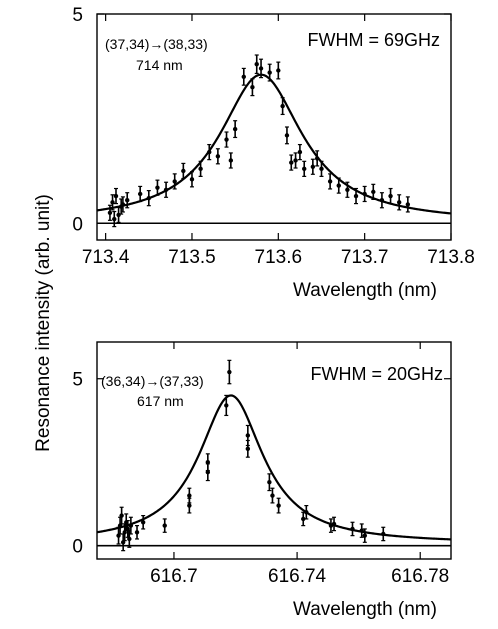  What do you see at coordinates (192, 257) in the screenshot?
I see `x-tick-label: 713.5` at bounding box center [192, 257].